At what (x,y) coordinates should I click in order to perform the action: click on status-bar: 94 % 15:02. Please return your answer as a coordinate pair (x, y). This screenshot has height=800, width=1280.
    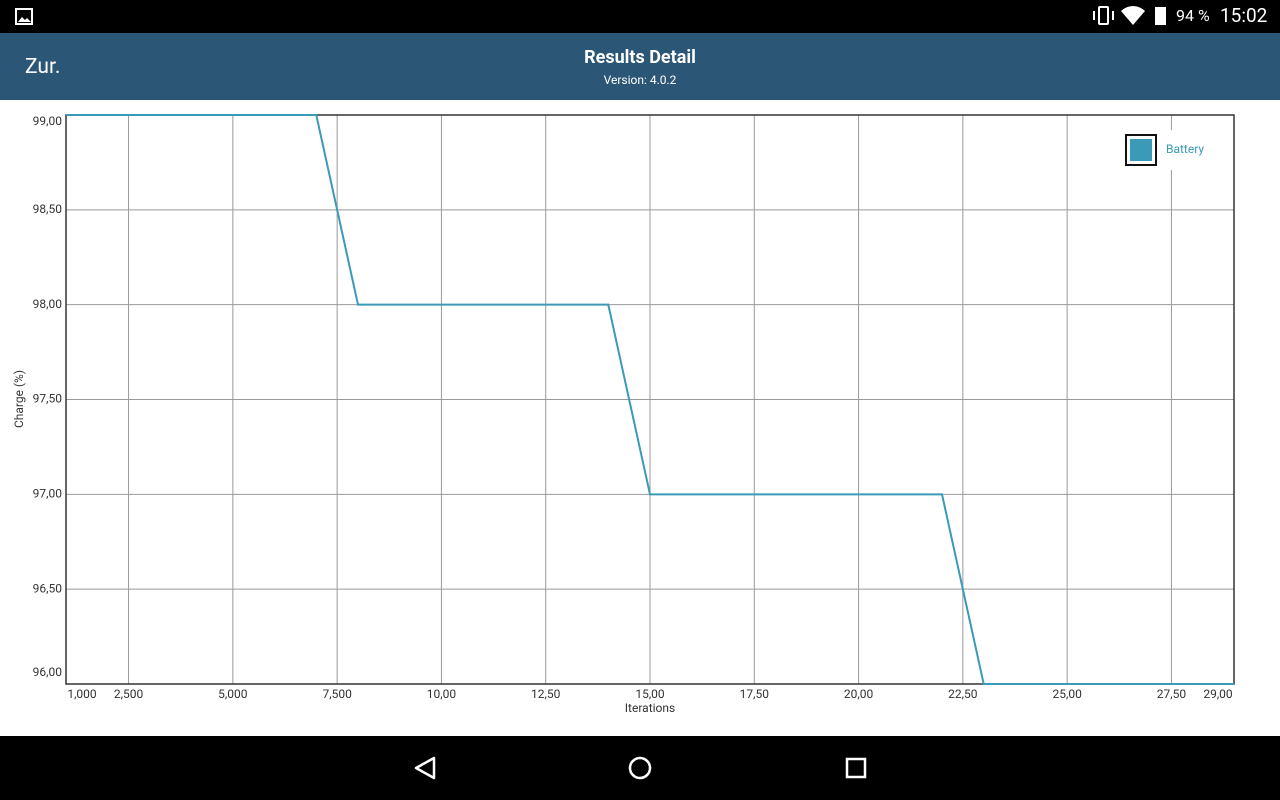
    Looking at the image, I should click on (640, 16).